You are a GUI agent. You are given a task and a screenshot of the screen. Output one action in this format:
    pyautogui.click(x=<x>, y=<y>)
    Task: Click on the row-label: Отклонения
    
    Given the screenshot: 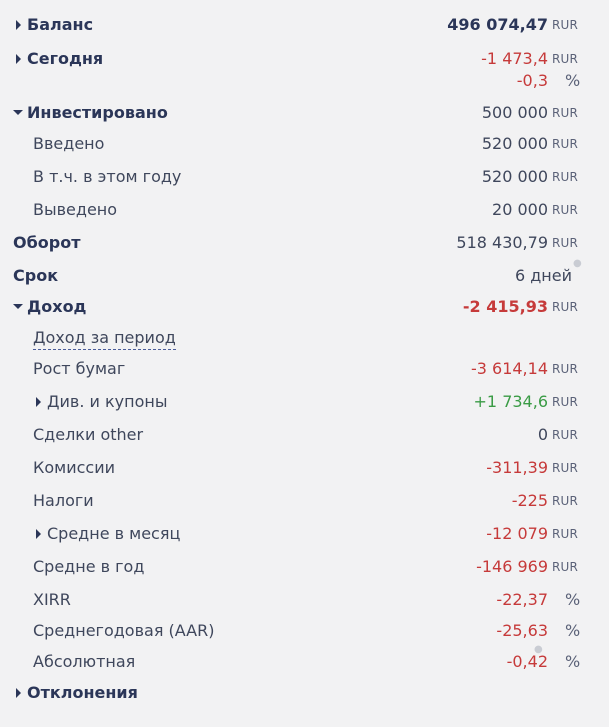 What is the action you would take?
    pyautogui.click(x=82, y=692)
    